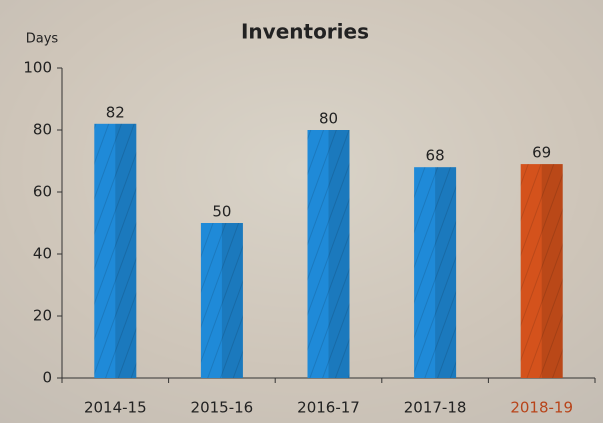 Image resolution: width=603 pixels, height=423 pixels. I want to click on x-tick-label: 2018-19, so click(541, 408).